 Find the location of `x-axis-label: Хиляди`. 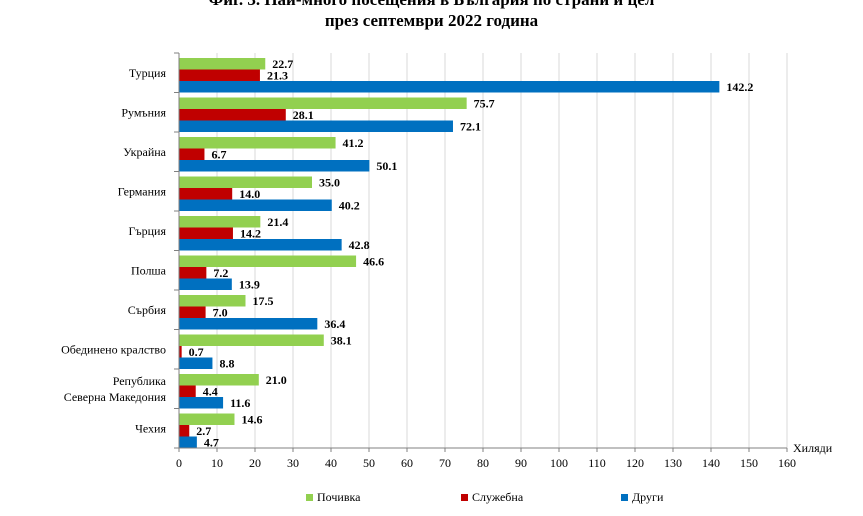

x-axis-label: Хиляди is located at coordinates (813, 448).